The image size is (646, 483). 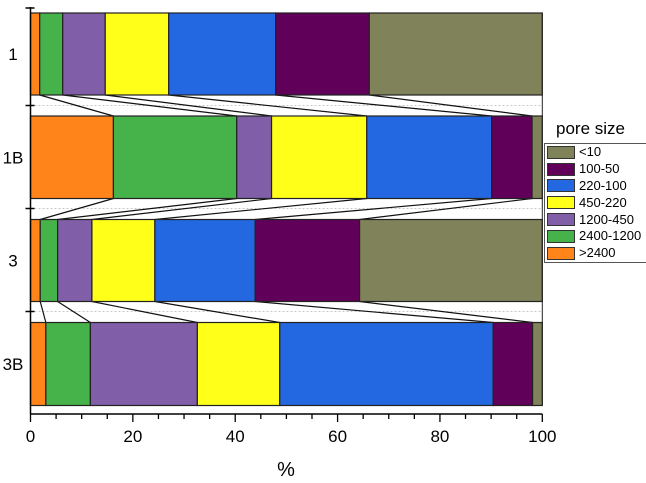 What do you see at coordinates (603, 202) in the screenshot?
I see `legend-label: 450-220` at bounding box center [603, 202].